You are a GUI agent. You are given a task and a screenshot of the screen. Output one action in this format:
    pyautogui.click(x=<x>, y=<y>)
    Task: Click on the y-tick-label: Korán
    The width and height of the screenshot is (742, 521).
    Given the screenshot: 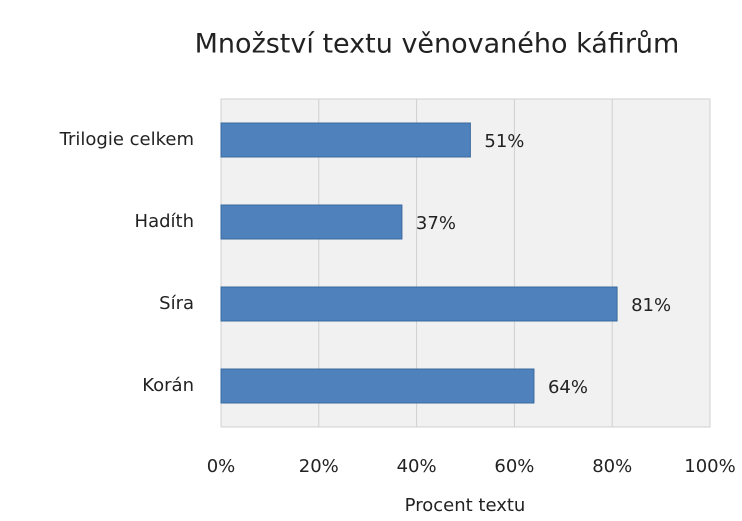 What is the action you would take?
    pyautogui.click(x=168, y=385)
    